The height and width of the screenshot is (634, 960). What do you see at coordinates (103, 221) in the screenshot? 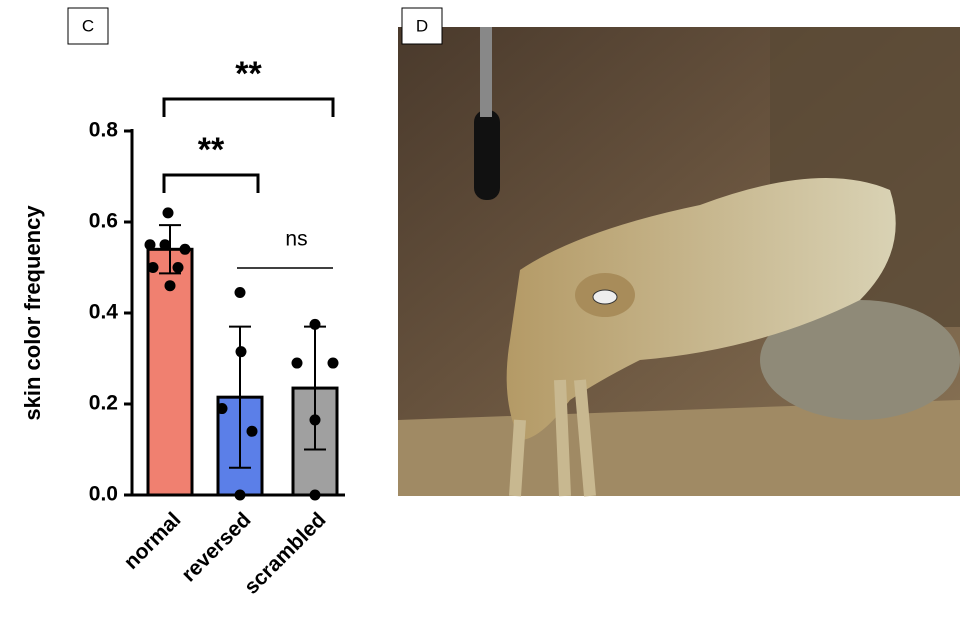
I see `y-tick-label: 0.6` at bounding box center [103, 221].